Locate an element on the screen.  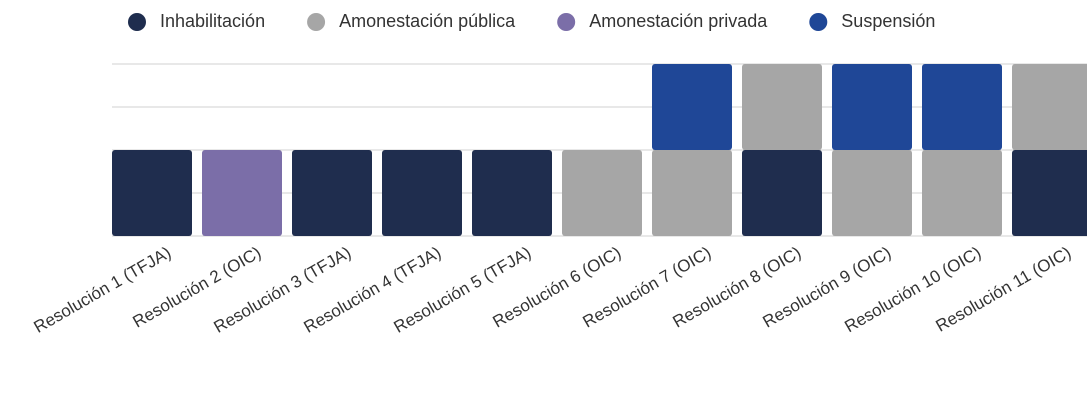
legend-label: Inhabilitación is located at coordinates (212, 21).